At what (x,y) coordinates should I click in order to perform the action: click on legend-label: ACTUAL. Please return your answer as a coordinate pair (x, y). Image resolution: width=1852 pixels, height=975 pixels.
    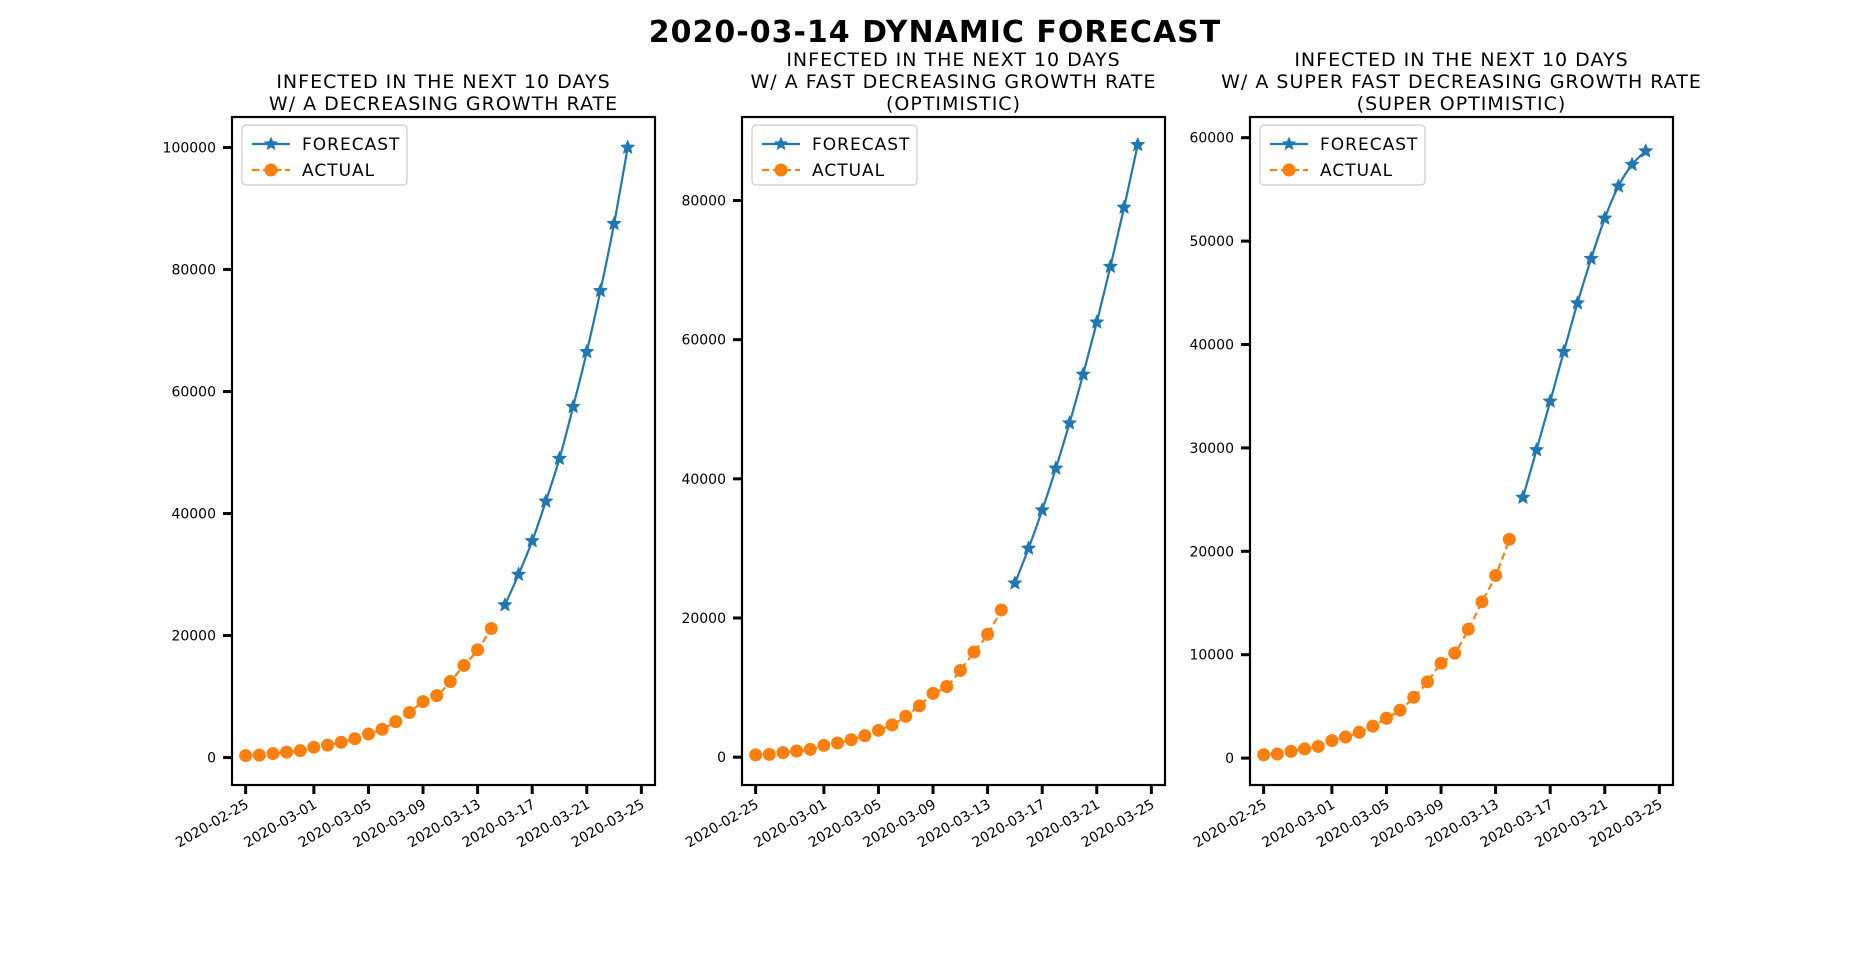
    Looking at the image, I should click on (338, 171).